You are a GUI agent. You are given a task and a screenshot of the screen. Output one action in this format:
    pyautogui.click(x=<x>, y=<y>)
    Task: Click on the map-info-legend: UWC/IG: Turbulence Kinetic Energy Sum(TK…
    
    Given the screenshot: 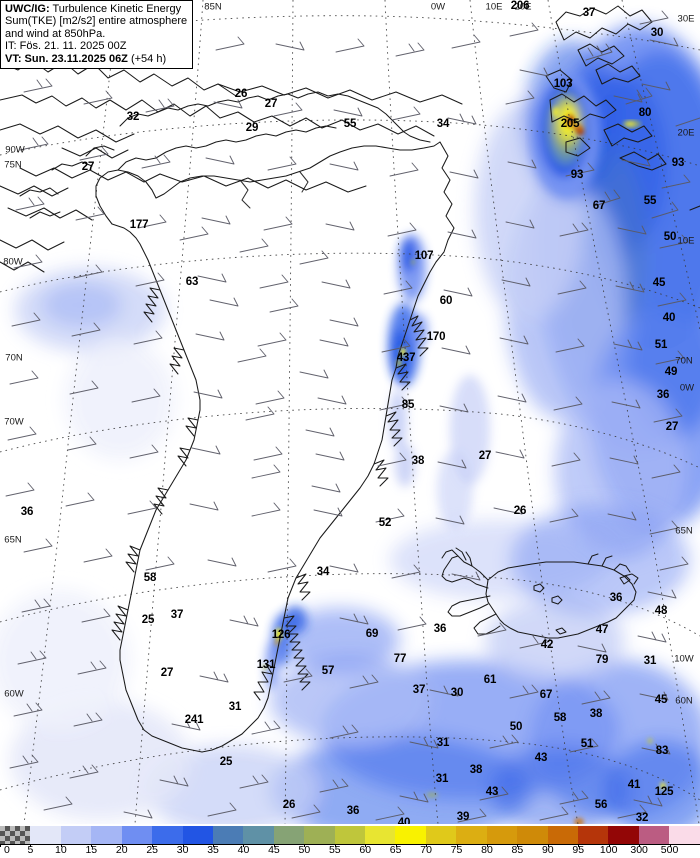 What is the action you would take?
    pyautogui.click(x=97, y=35)
    